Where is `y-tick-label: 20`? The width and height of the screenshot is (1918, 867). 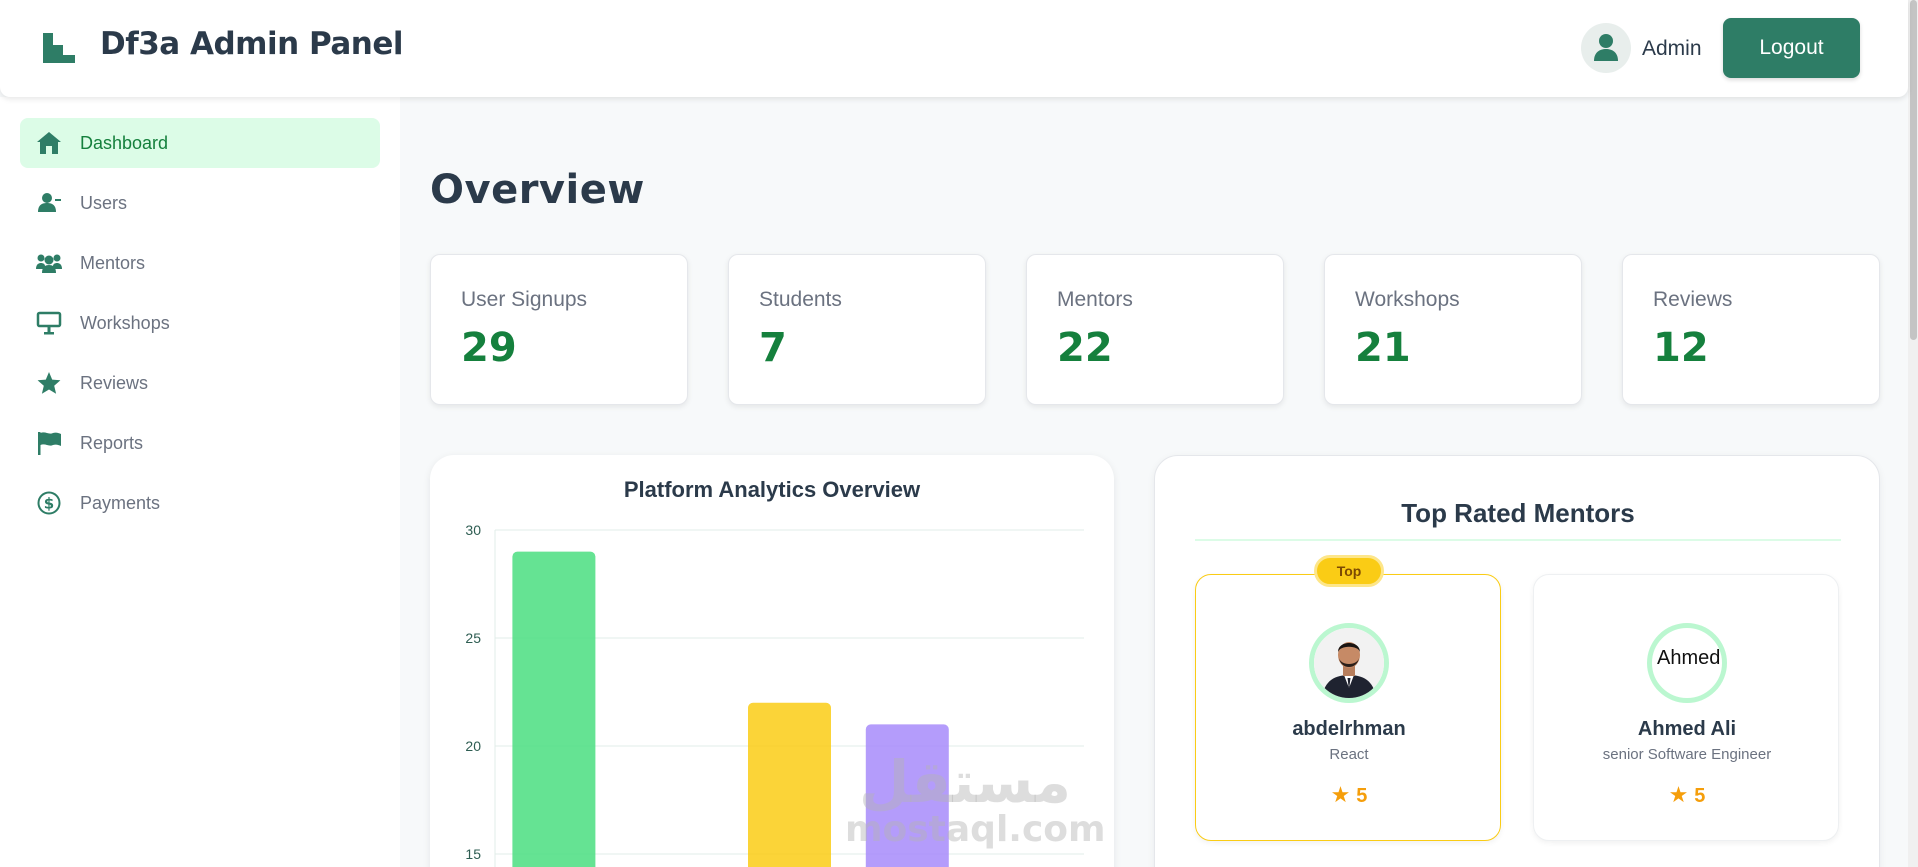
y-tick-label: 20 is located at coordinates (473, 746).